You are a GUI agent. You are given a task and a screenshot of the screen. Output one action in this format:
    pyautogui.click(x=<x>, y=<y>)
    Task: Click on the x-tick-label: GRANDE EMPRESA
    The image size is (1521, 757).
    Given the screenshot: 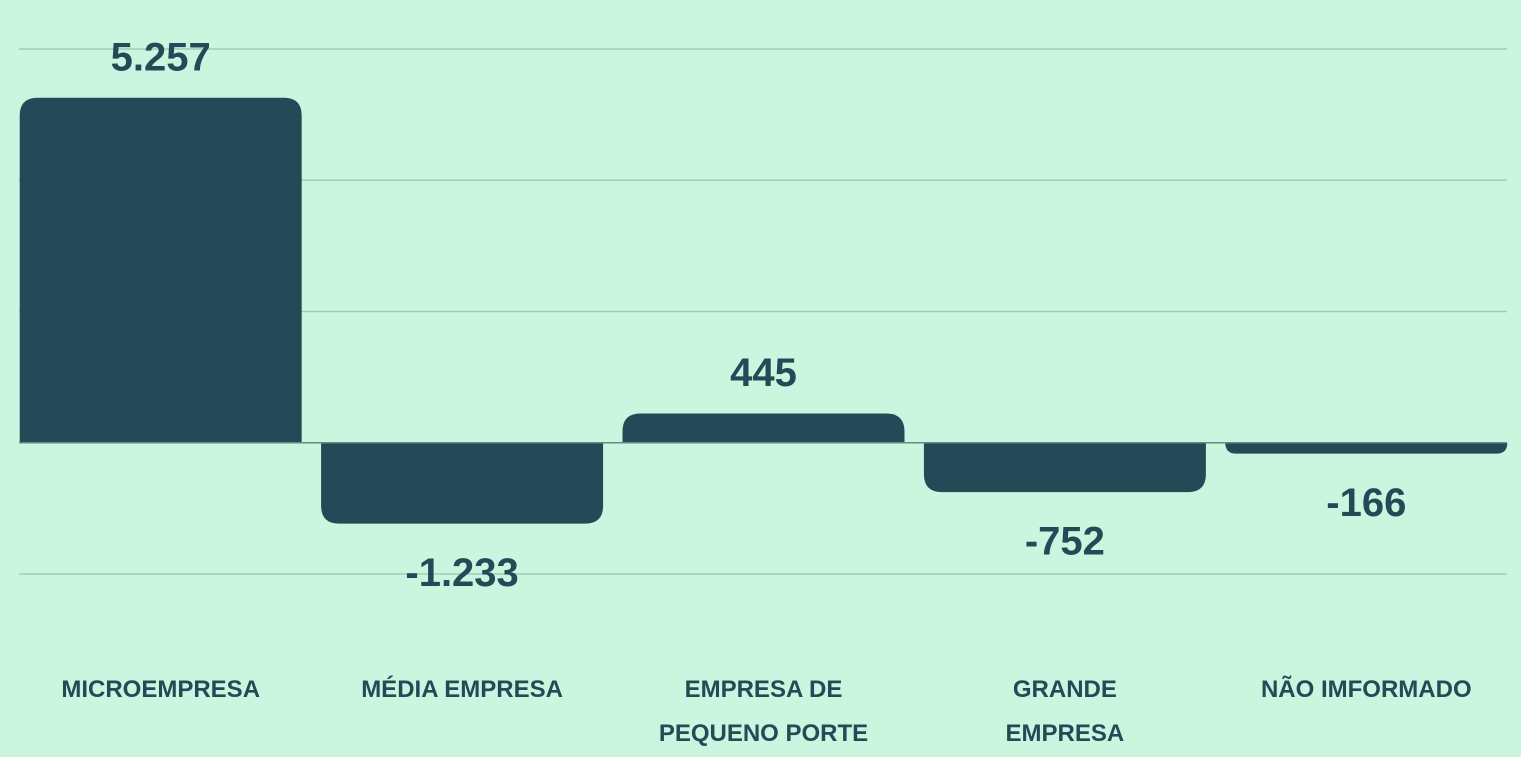 What is the action you would take?
    pyautogui.click(x=1065, y=711)
    